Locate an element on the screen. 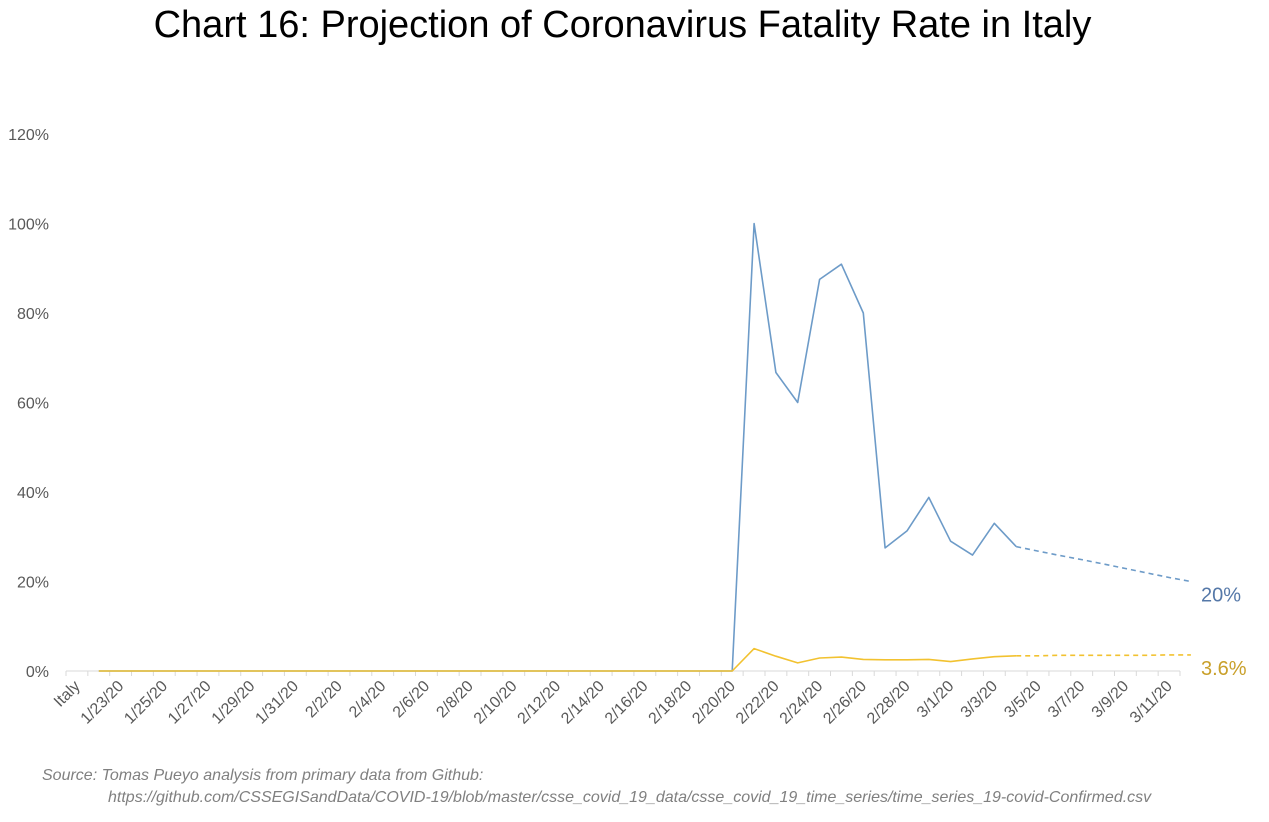 The image size is (1269, 822). x-tick-label: 2/20/20 is located at coordinates (714, 703).